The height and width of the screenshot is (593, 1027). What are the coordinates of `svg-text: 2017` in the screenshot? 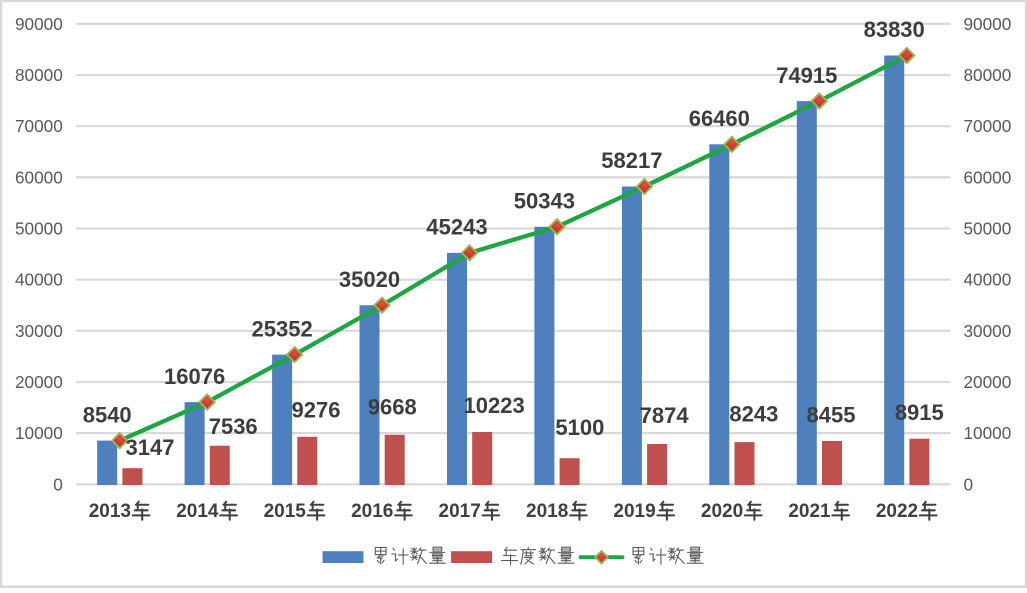 It's located at (460, 511).